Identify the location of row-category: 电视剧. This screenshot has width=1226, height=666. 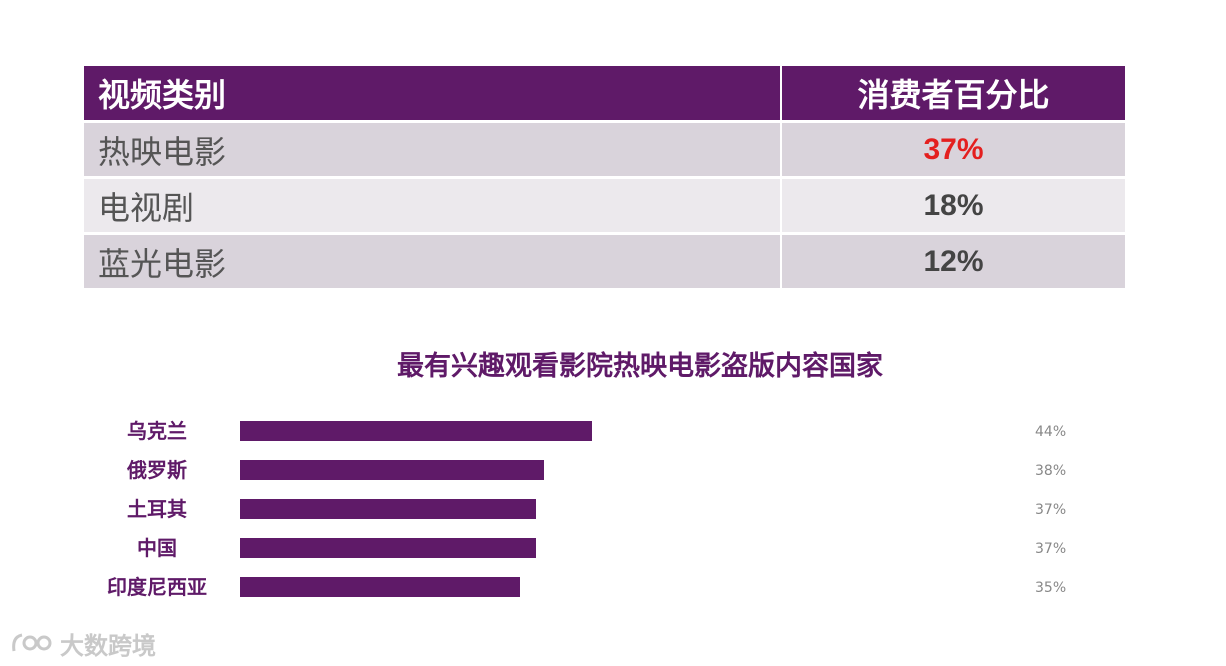
(432, 205).